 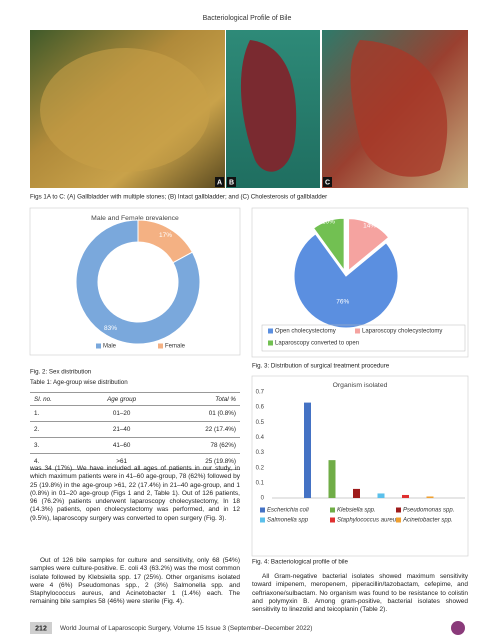 I want to click on legend-label: Klebsiella spp., so click(x=356, y=511).